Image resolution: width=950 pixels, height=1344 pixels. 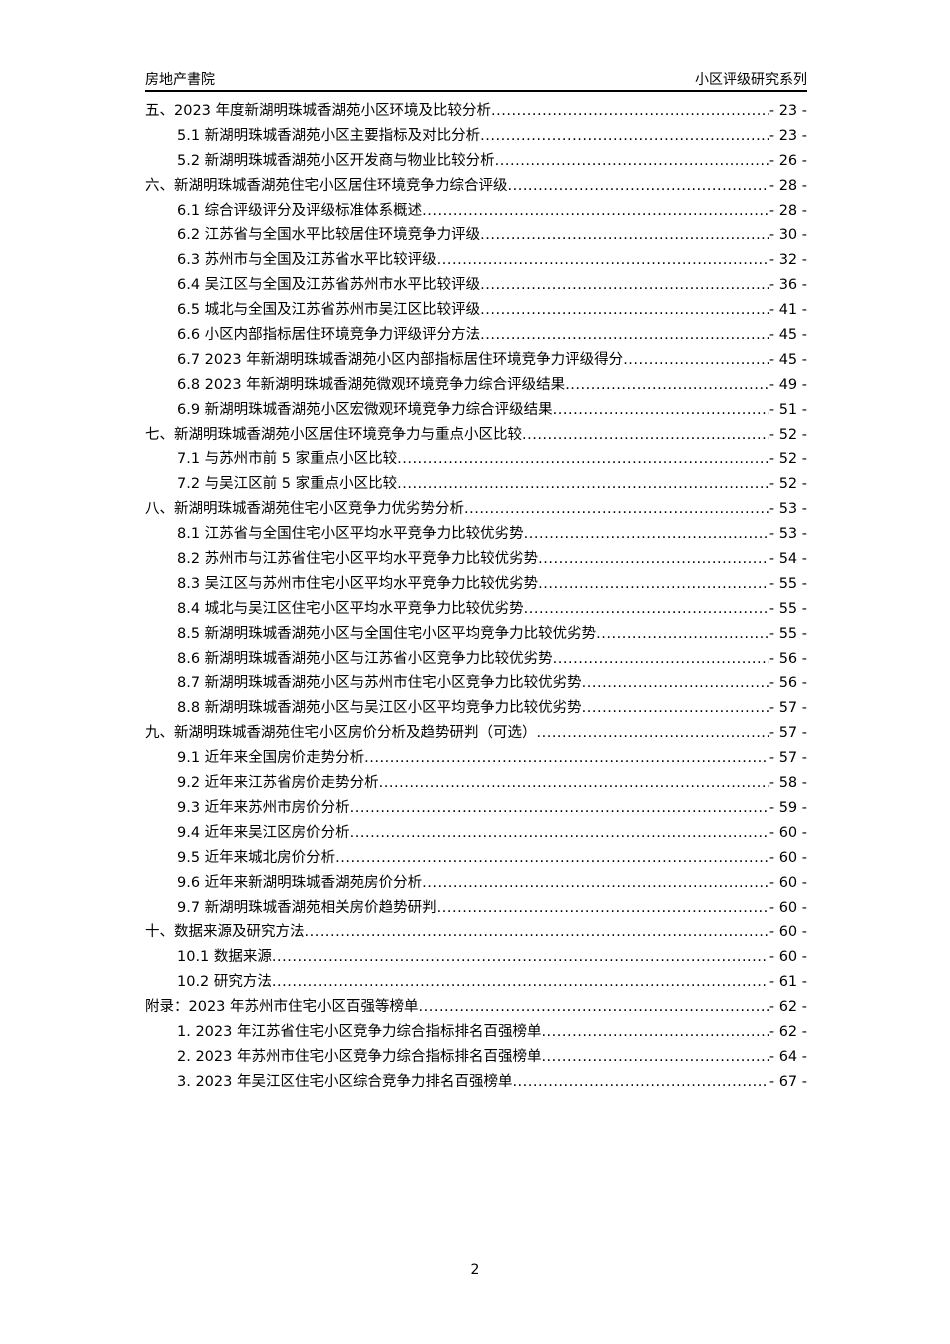 I want to click on toc-entry: 九、新湖明珠城香湖苑住宅小区房价分析及趋势研判（可选） - 57 -, so click(x=476, y=733).